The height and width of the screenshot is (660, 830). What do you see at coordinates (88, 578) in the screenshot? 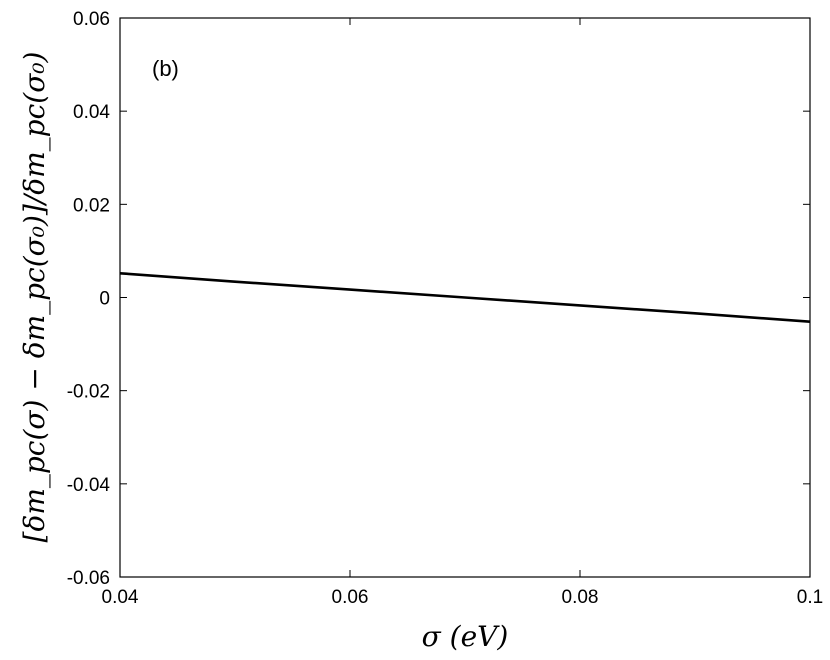
I see `y-tick-label: -0.06` at bounding box center [88, 578].